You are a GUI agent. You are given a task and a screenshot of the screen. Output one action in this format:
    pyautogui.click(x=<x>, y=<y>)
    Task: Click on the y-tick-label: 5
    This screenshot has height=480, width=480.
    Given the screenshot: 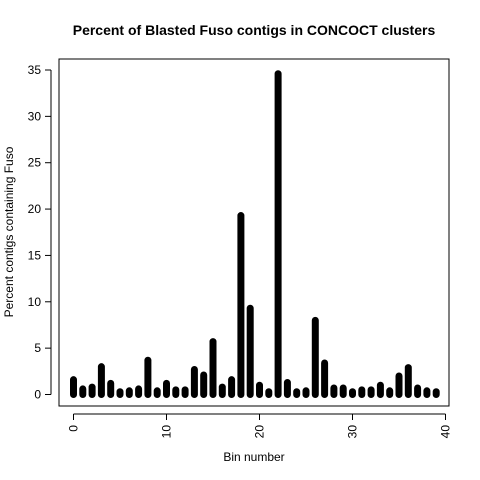 What is the action you would take?
    pyautogui.click(x=37, y=348)
    